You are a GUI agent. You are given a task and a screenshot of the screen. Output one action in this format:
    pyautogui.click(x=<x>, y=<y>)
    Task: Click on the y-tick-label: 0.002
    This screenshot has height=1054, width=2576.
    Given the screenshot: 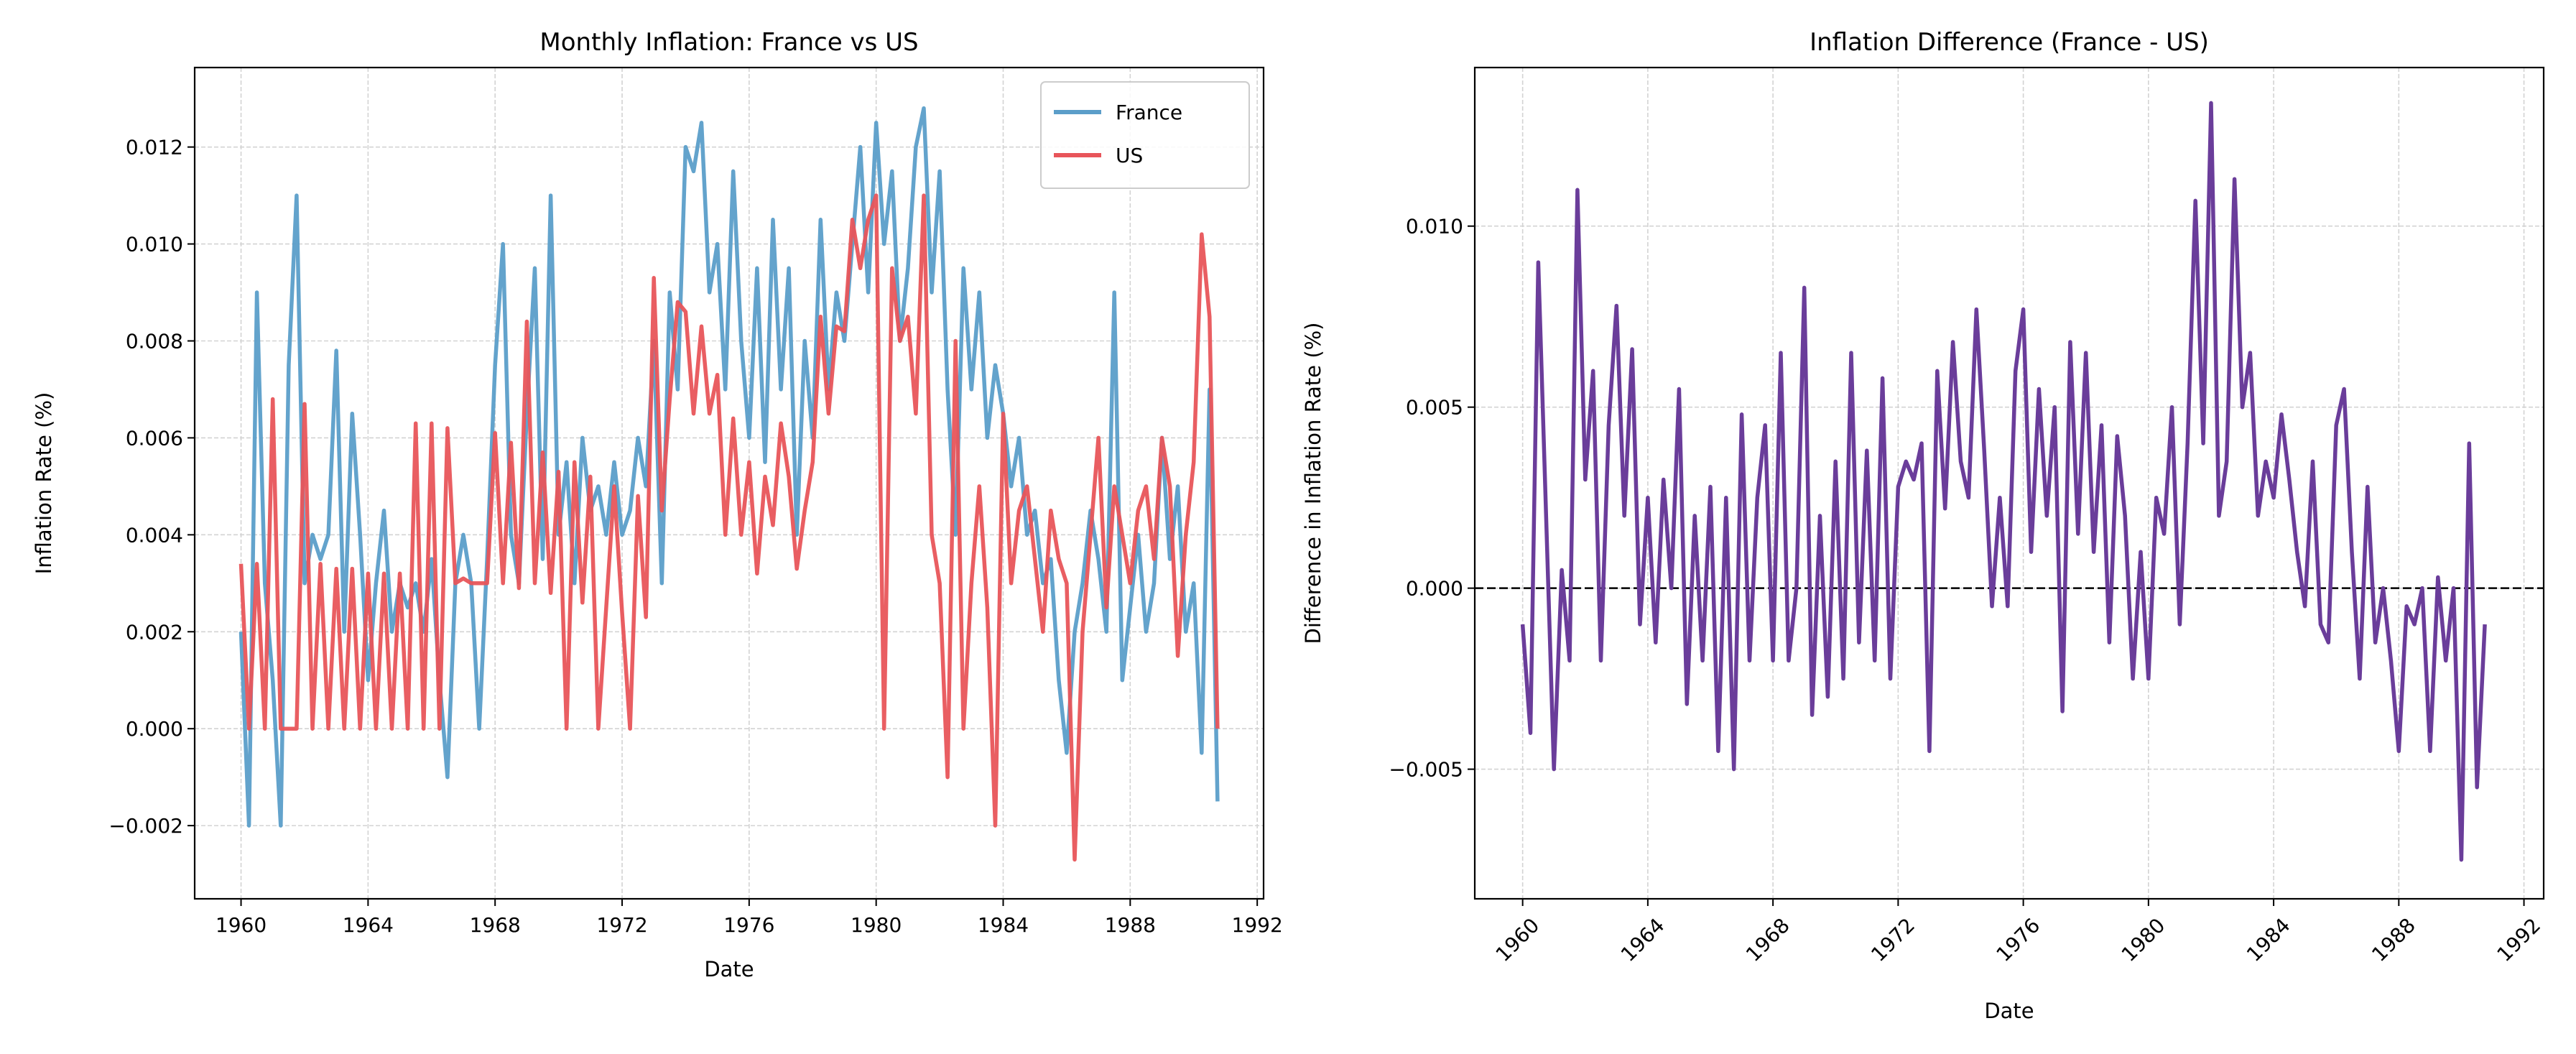 What is the action you would take?
    pyautogui.click(x=154, y=632)
    